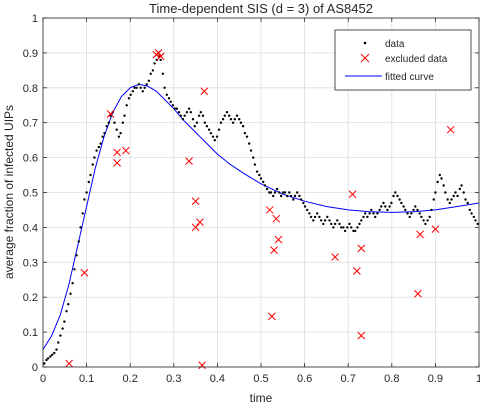 This screenshot has height=404, width=480. Describe the element at coordinates (391, 379) in the screenshot. I see `x-tick-label: 0.8` at that location.